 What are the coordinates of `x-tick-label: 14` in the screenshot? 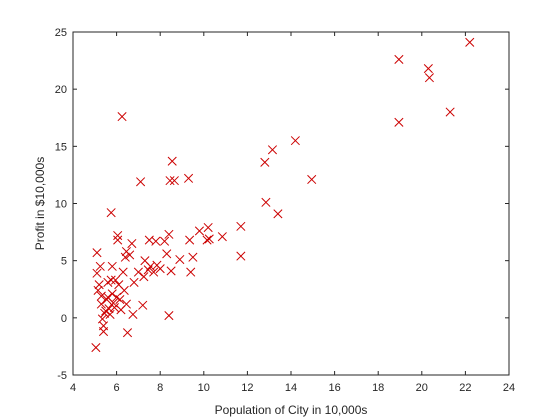 It's located at (291, 388).